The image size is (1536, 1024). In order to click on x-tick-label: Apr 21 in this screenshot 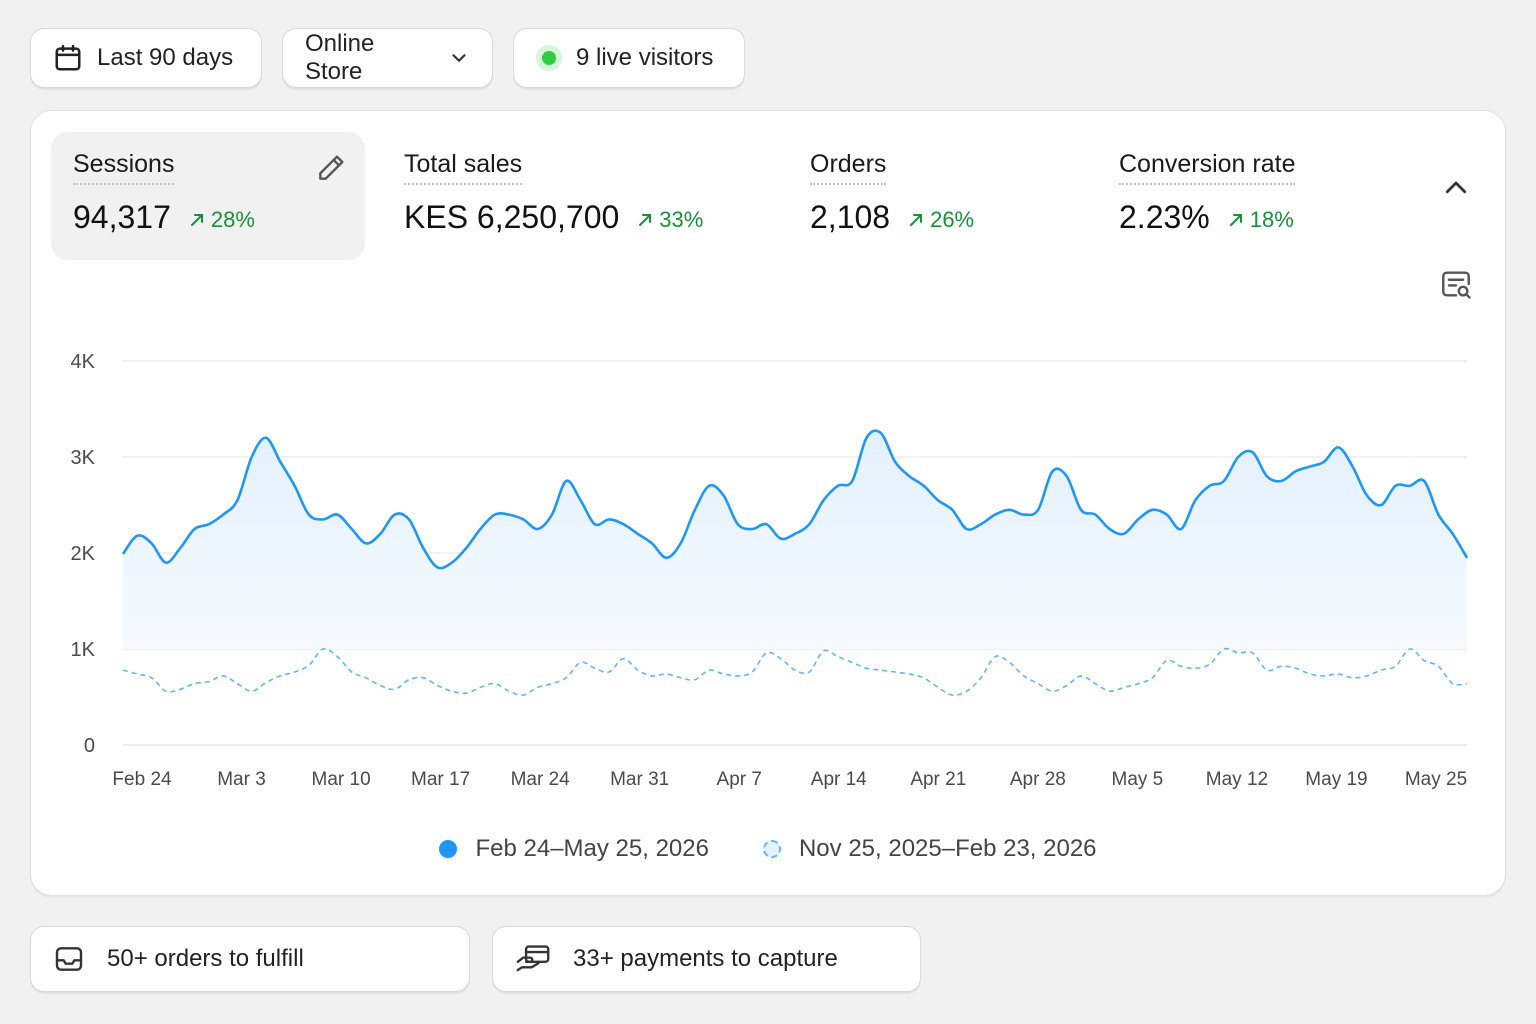, I will do `click(938, 779)`.